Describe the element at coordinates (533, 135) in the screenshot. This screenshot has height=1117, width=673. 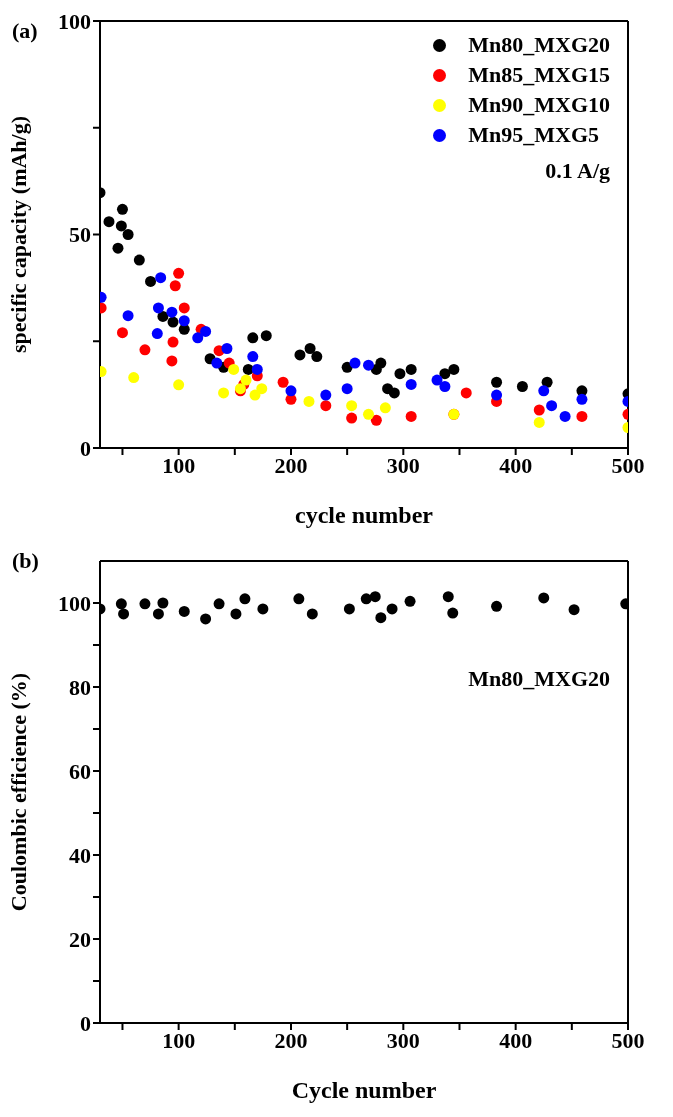
I see `legend-label: Mn95_MXG5` at that location.